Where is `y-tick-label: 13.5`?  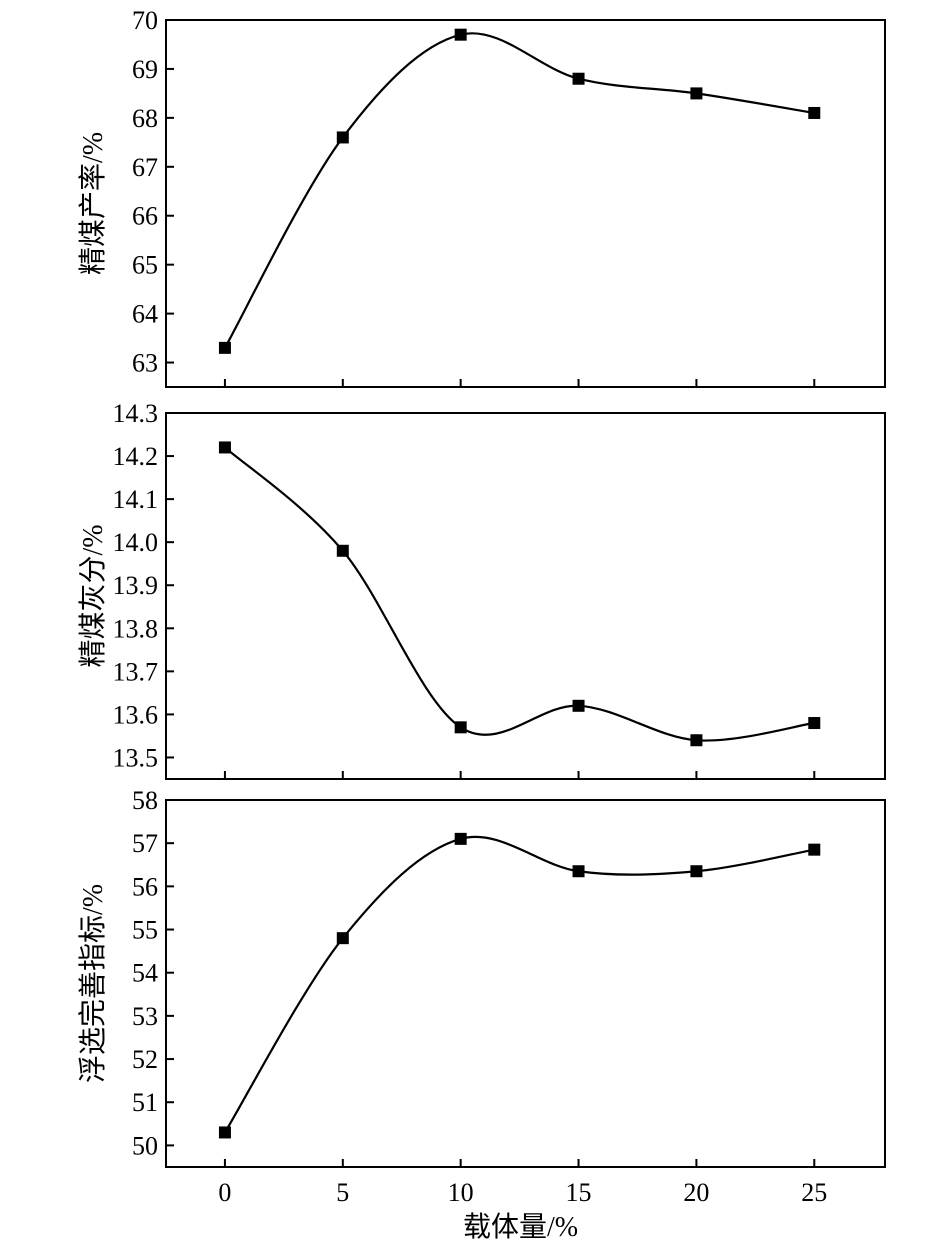 y-tick-label: 13.5 is located at coordinates (136, 757).